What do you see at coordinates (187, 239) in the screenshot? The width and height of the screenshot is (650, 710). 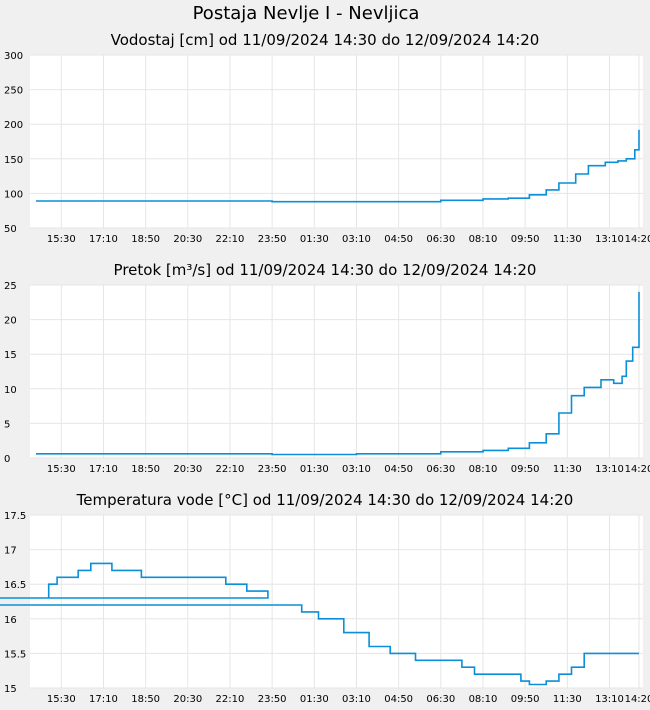 I see `water-level-x-tick-label: 20:30` at bounding box center [187, 239].